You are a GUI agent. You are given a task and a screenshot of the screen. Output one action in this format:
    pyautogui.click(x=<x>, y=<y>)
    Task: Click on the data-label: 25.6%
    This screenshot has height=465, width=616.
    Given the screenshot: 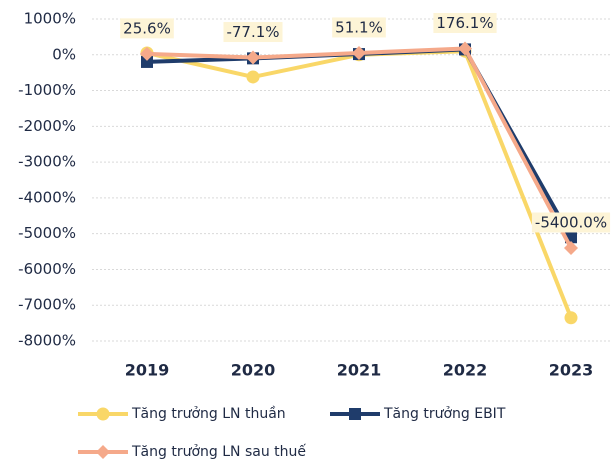 What is the action you would take?
    pyautogui.click(x=147, y=28)
    